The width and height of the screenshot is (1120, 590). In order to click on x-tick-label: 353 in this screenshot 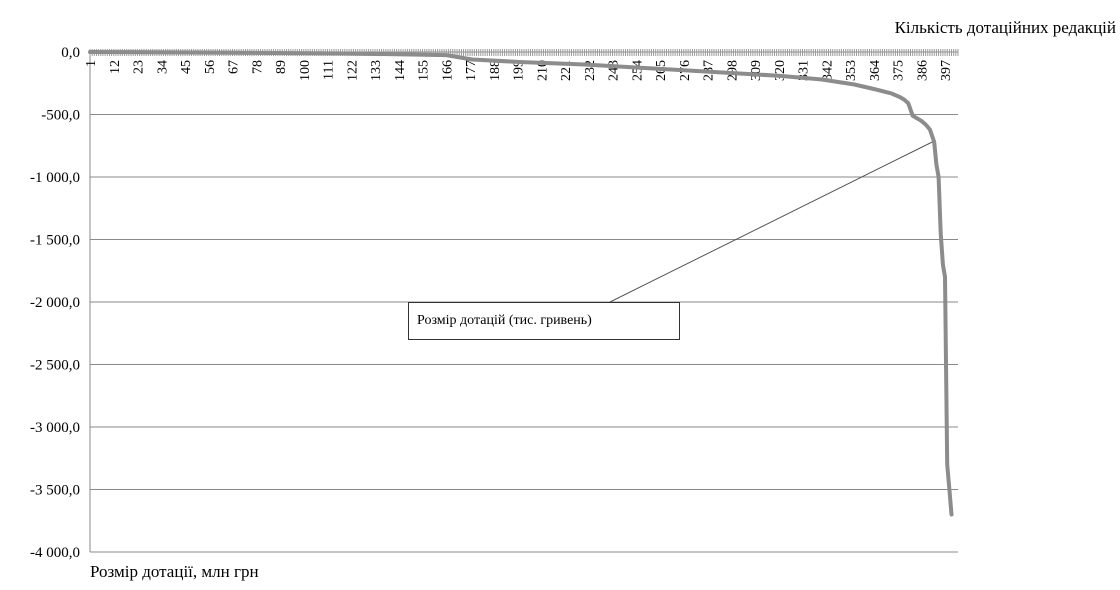, I will do `click(851, 70)`.